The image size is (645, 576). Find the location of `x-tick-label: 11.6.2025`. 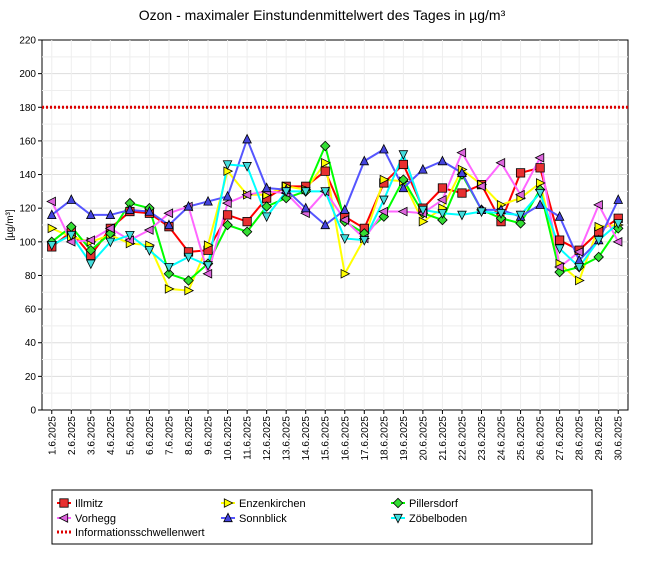

x-tick-label: 11.6.2025 is located at coordinates (248, 438).